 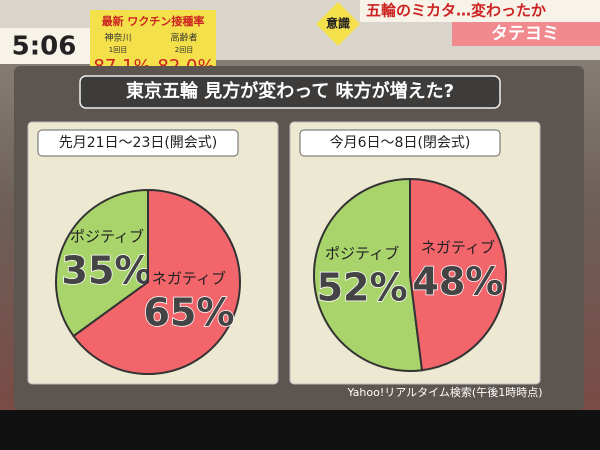 I want to click on corner-box, so click(x=526, y=34).